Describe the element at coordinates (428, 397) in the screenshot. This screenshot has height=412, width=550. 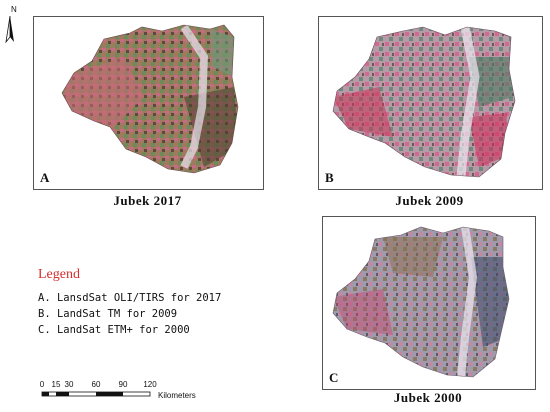
I see `panel-caption-c: Jubek 2000` at that location.